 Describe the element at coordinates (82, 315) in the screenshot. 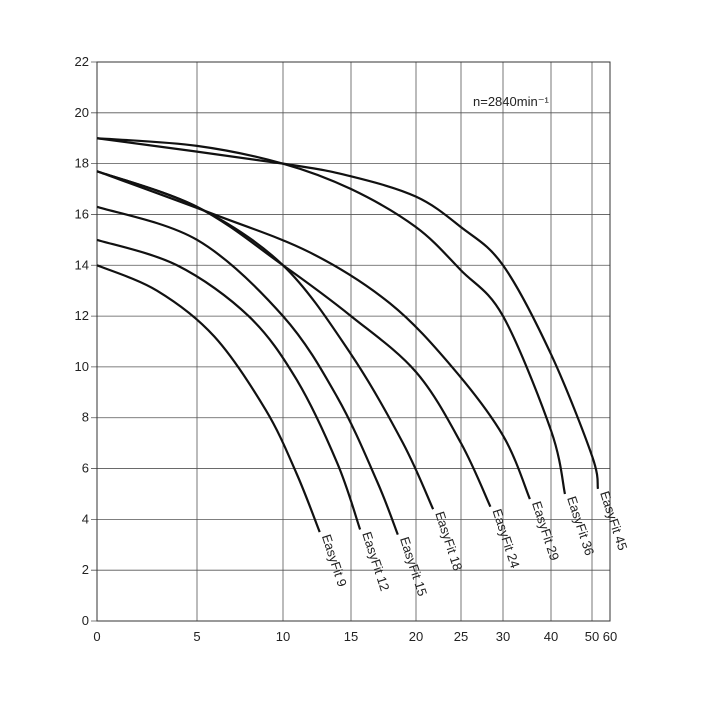

I see `y-tick-label: 12` at that location.